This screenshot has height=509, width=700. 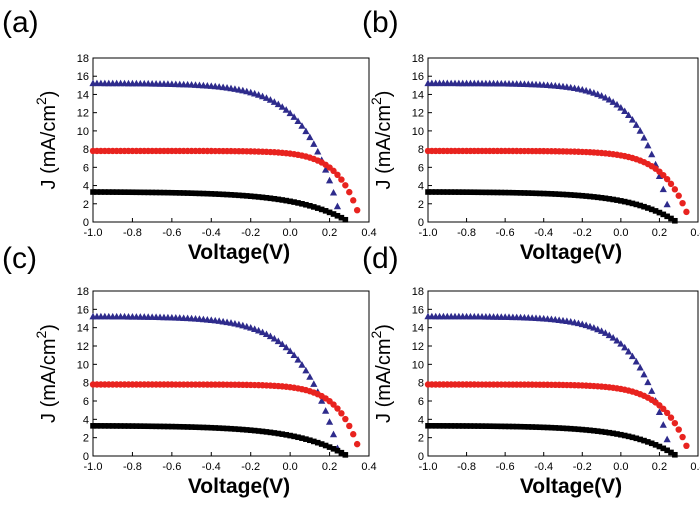 I want to click on x-tick-label: -0.8, so click(x=466, y=233).